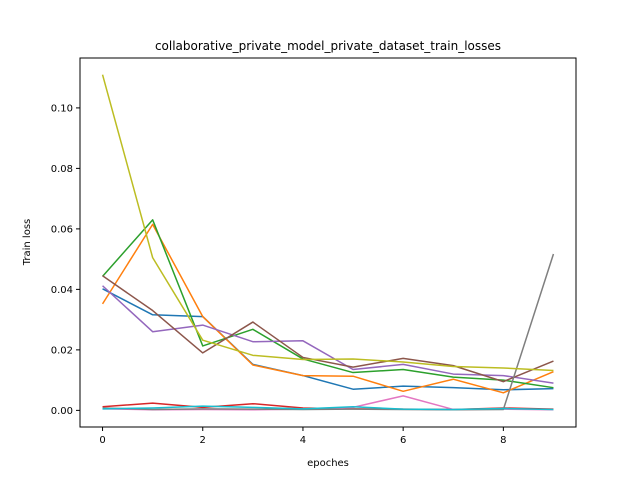 The image size is (640, 480). What do you see at coordinates (62, 108) in the screenshot?
I see `y-tick-label: 0.10` at bounding box center [62, 108].